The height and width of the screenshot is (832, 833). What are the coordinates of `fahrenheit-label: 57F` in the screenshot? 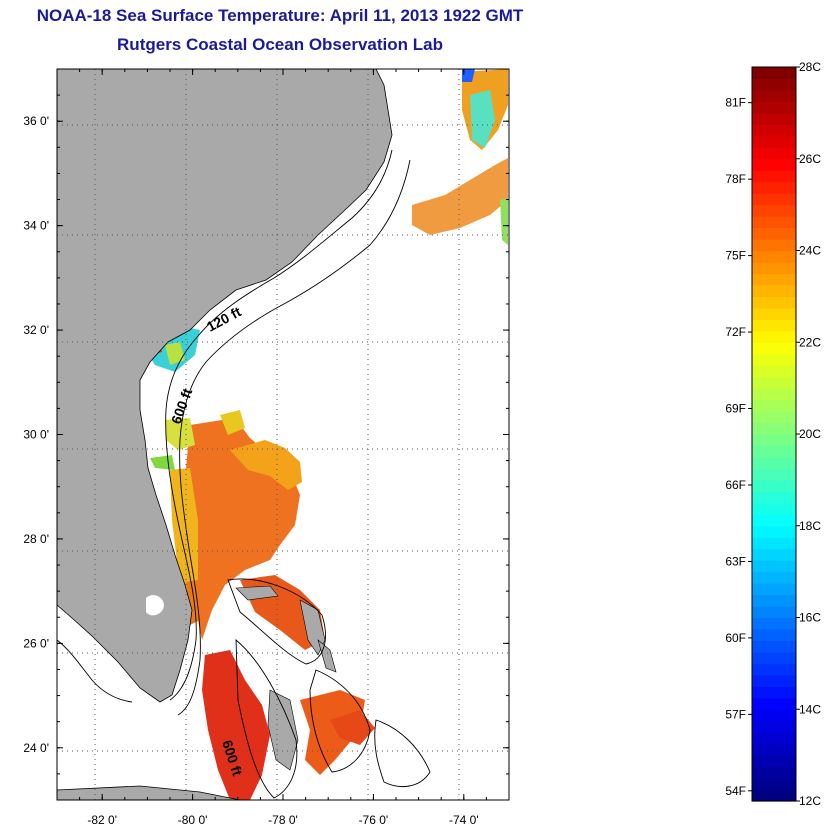 It's located at (735, 714).